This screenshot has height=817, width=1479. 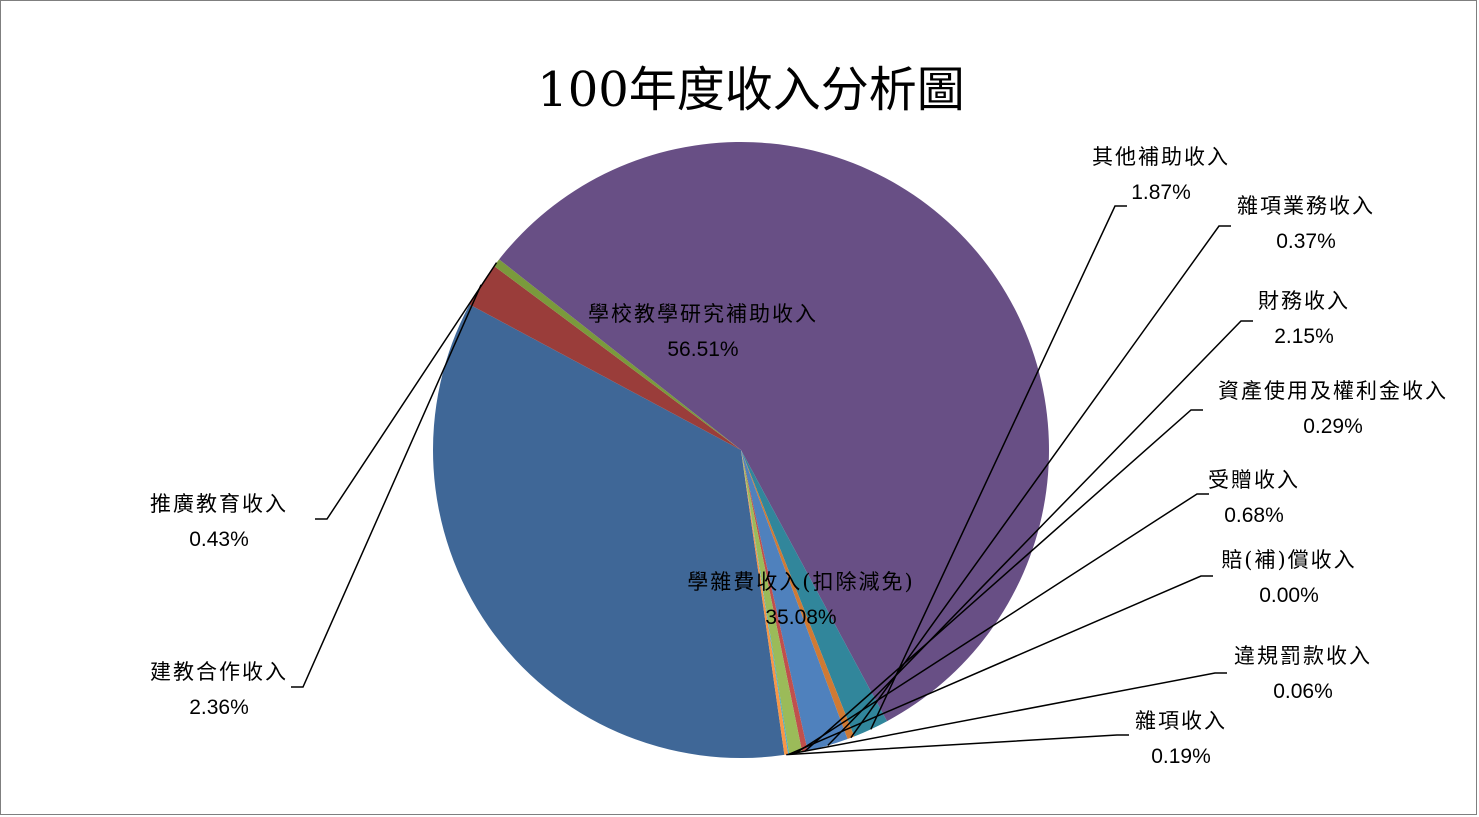 I want to click on slice-name-label: 賠(補)償收入, so click(x=1288, y=560).